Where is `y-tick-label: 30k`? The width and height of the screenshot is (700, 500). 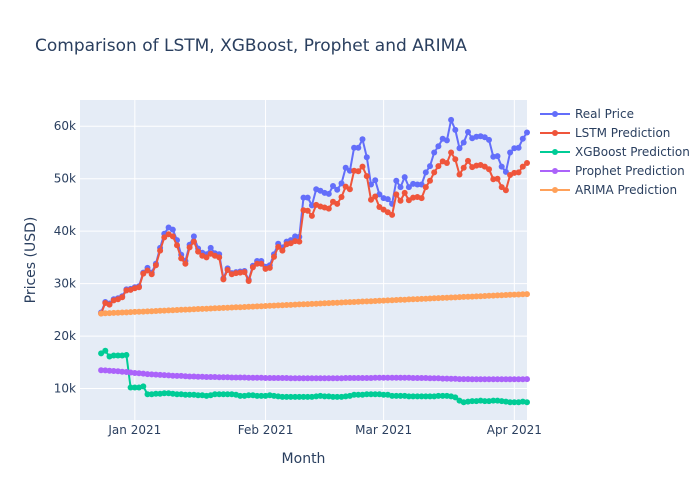
y-tick-label: 30k is located at coordinates (65, 284).